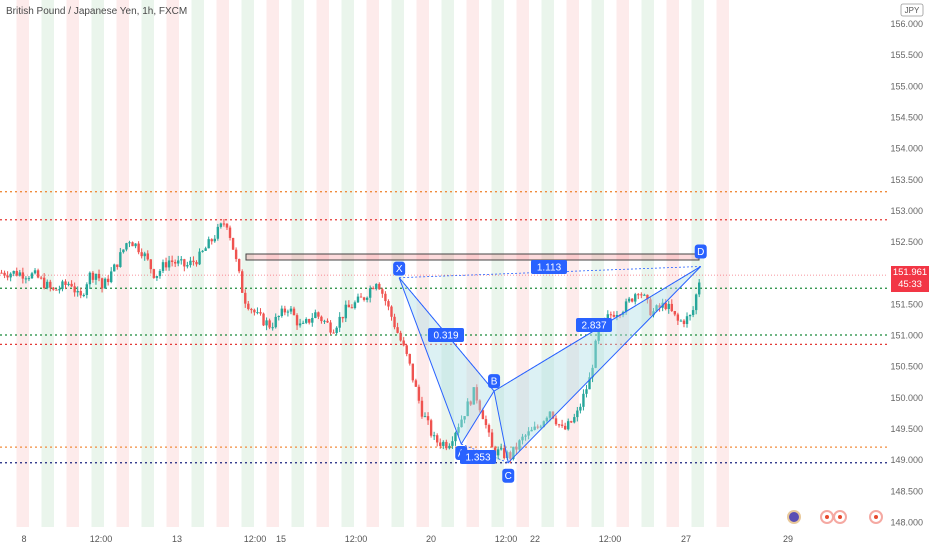 The height and width of the screenshot is (550, 932). I want to click on ratio-label: 1.113, so click(549, 268).